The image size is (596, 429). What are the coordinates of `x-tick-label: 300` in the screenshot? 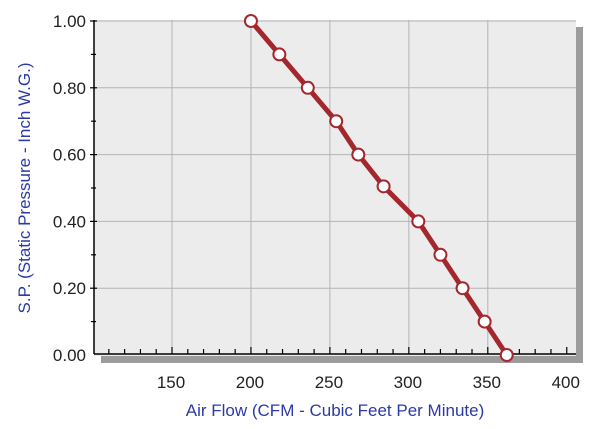 It's located at (408, 382).